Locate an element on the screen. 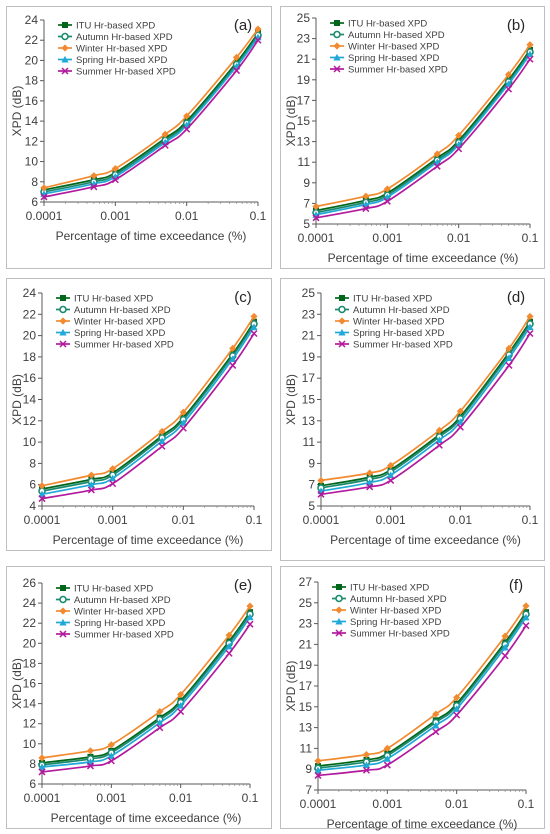  y-tick-label: 8 is located at coordinates (34, 182).